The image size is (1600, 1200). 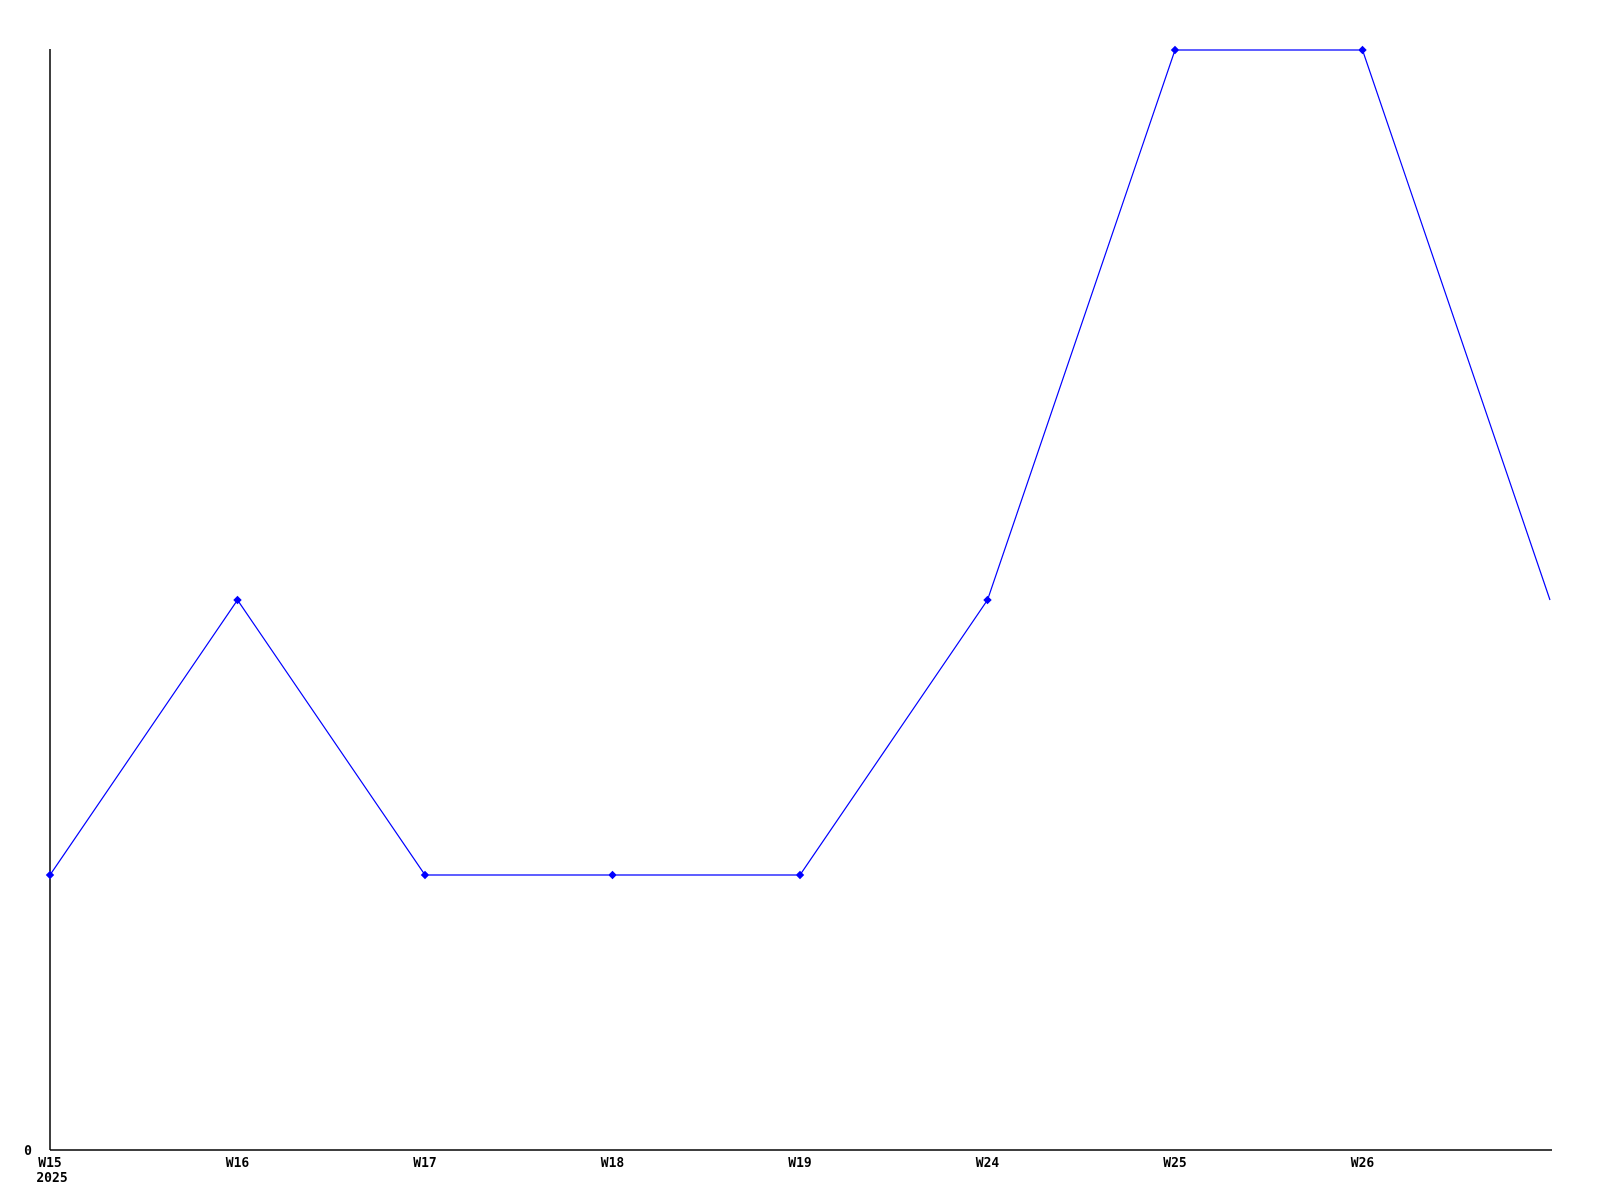 I want to click on x-tick-label: W26, so click(x=1363, y=1163).